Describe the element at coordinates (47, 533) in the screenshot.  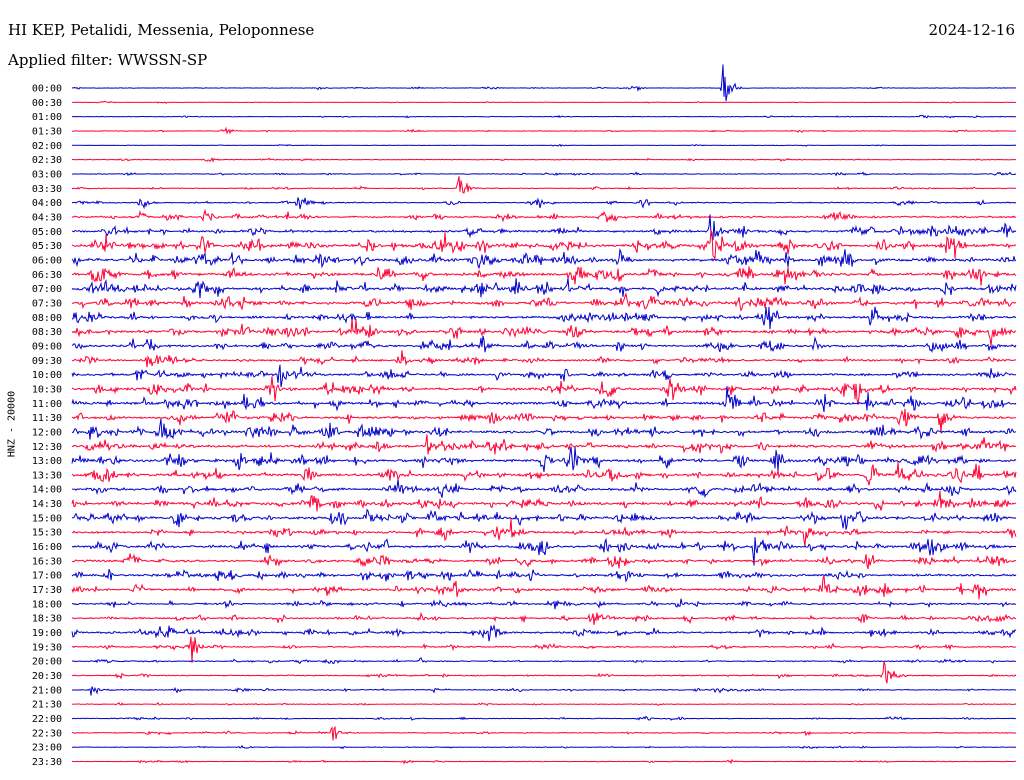
I see `row-label-1530: 15:30` at that location.